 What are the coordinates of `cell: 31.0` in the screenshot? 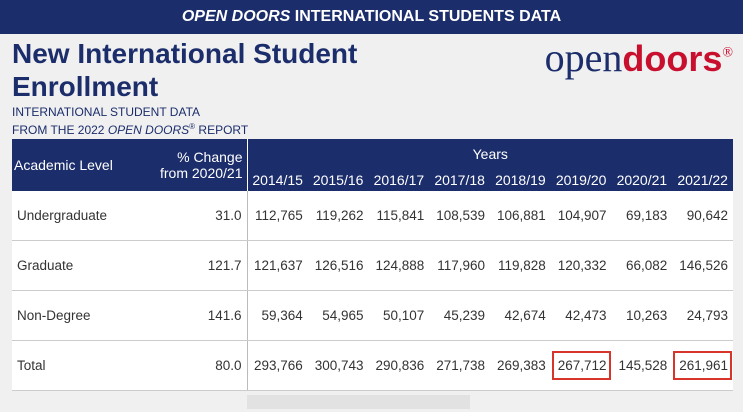 It's located at (199, 216).